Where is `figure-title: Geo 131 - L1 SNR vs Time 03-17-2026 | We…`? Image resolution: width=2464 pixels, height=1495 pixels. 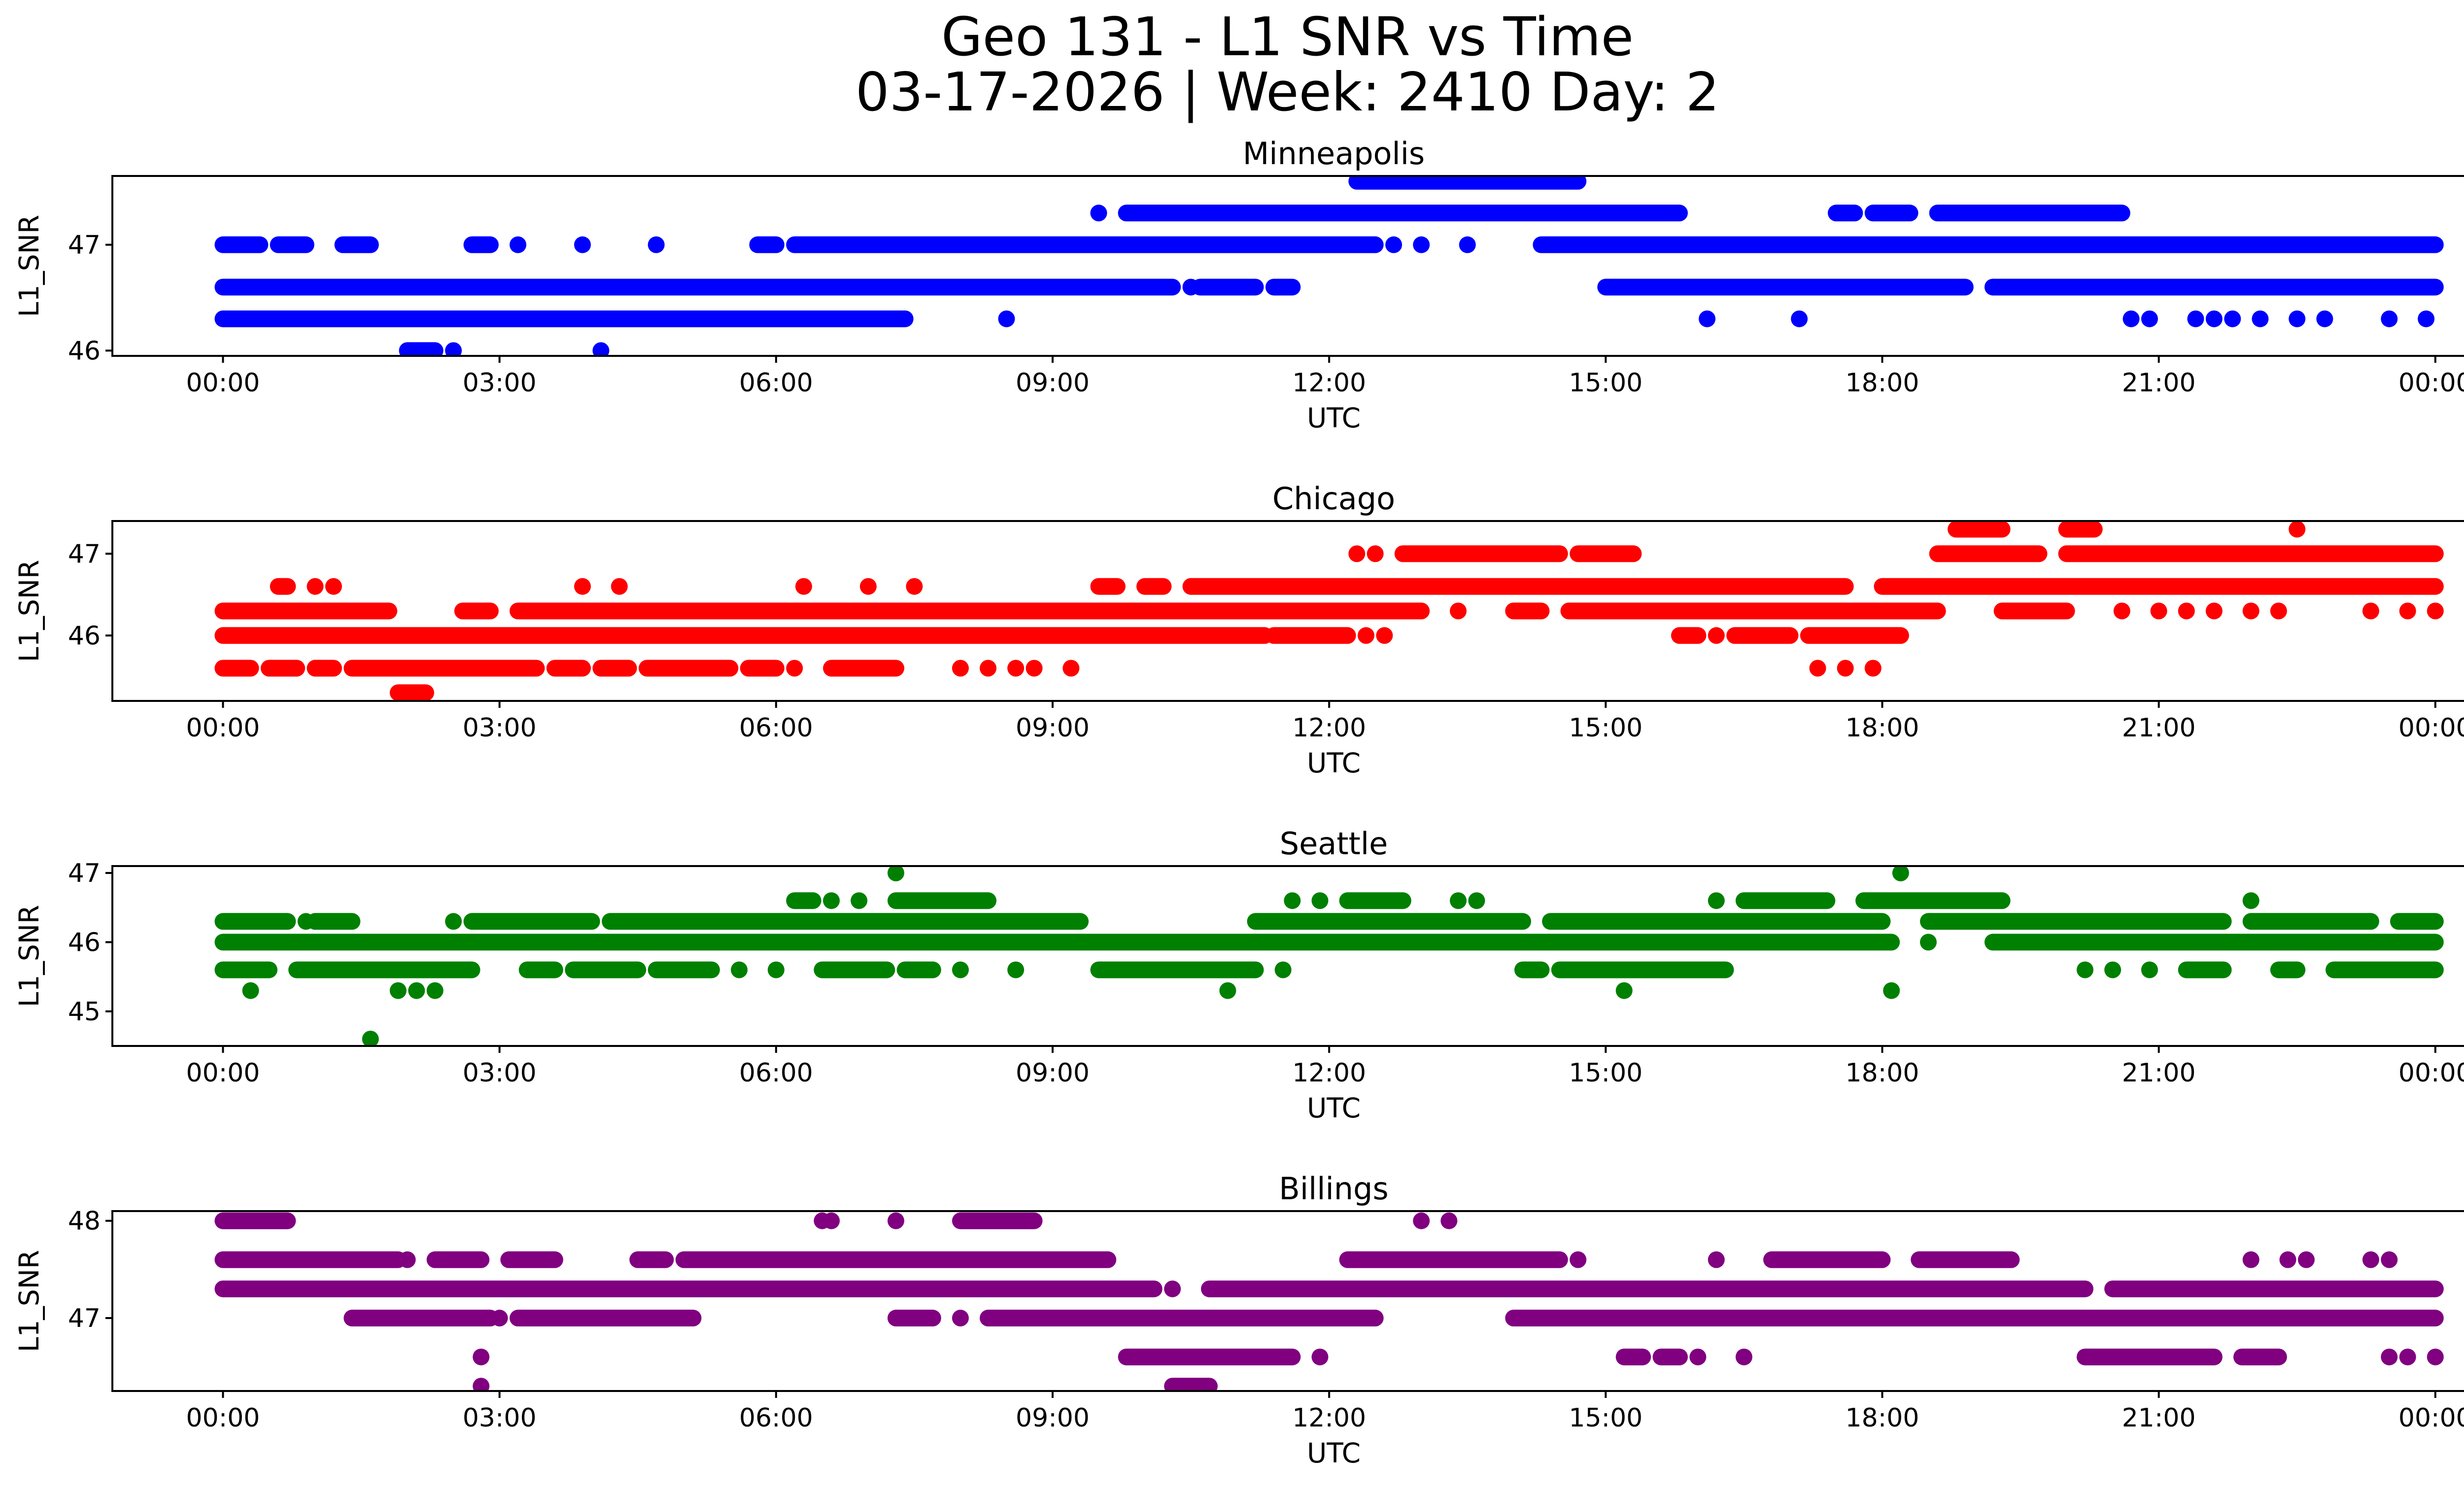
figure-title: Geo 131 - L1 SNR vs Time 03-17-2026 | We… is located at coordinates (1232, 65).